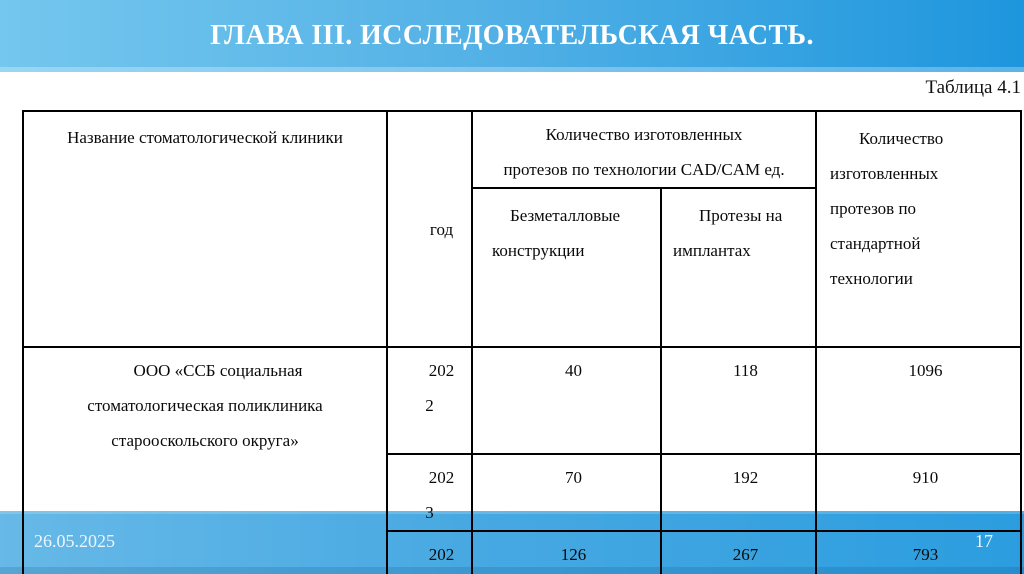 Image resolution: width=1024 pixels, height=574 pixels. Describe the element at coordinates (205, 229) in the screenshot. I see `header-clinic-cell: Название стоматологической клиники` at that location.